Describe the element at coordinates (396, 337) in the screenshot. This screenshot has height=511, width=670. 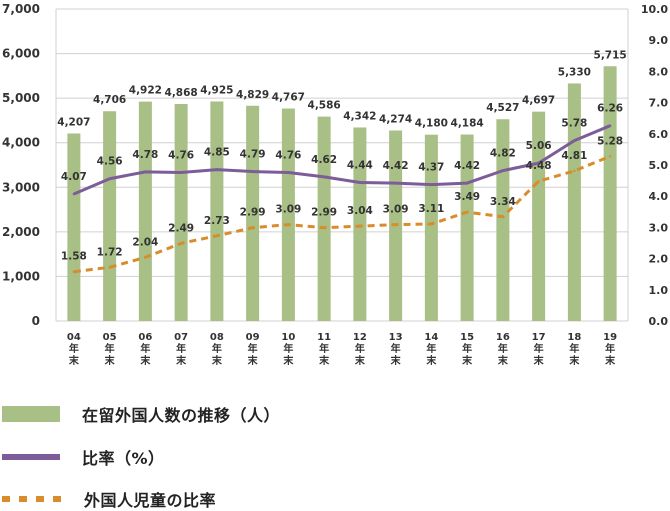
I see `x-tick-label: 13` at that location.